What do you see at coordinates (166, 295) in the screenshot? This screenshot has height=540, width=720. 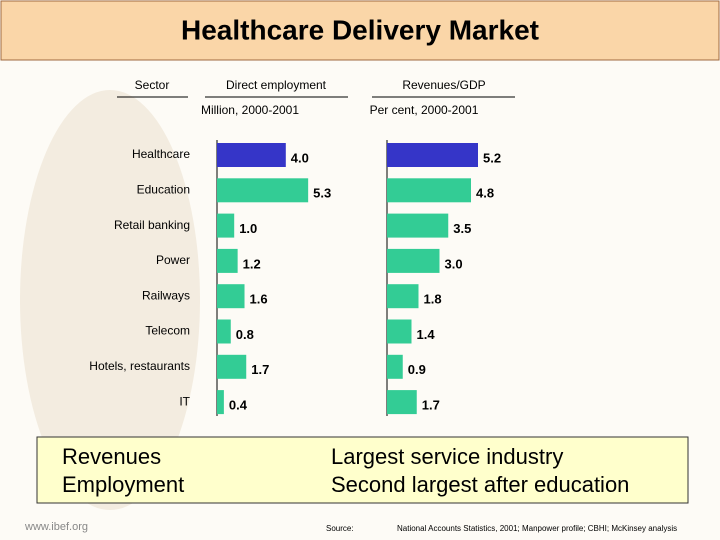 I see `category-label: Railways` at bounding box center [166, 295].